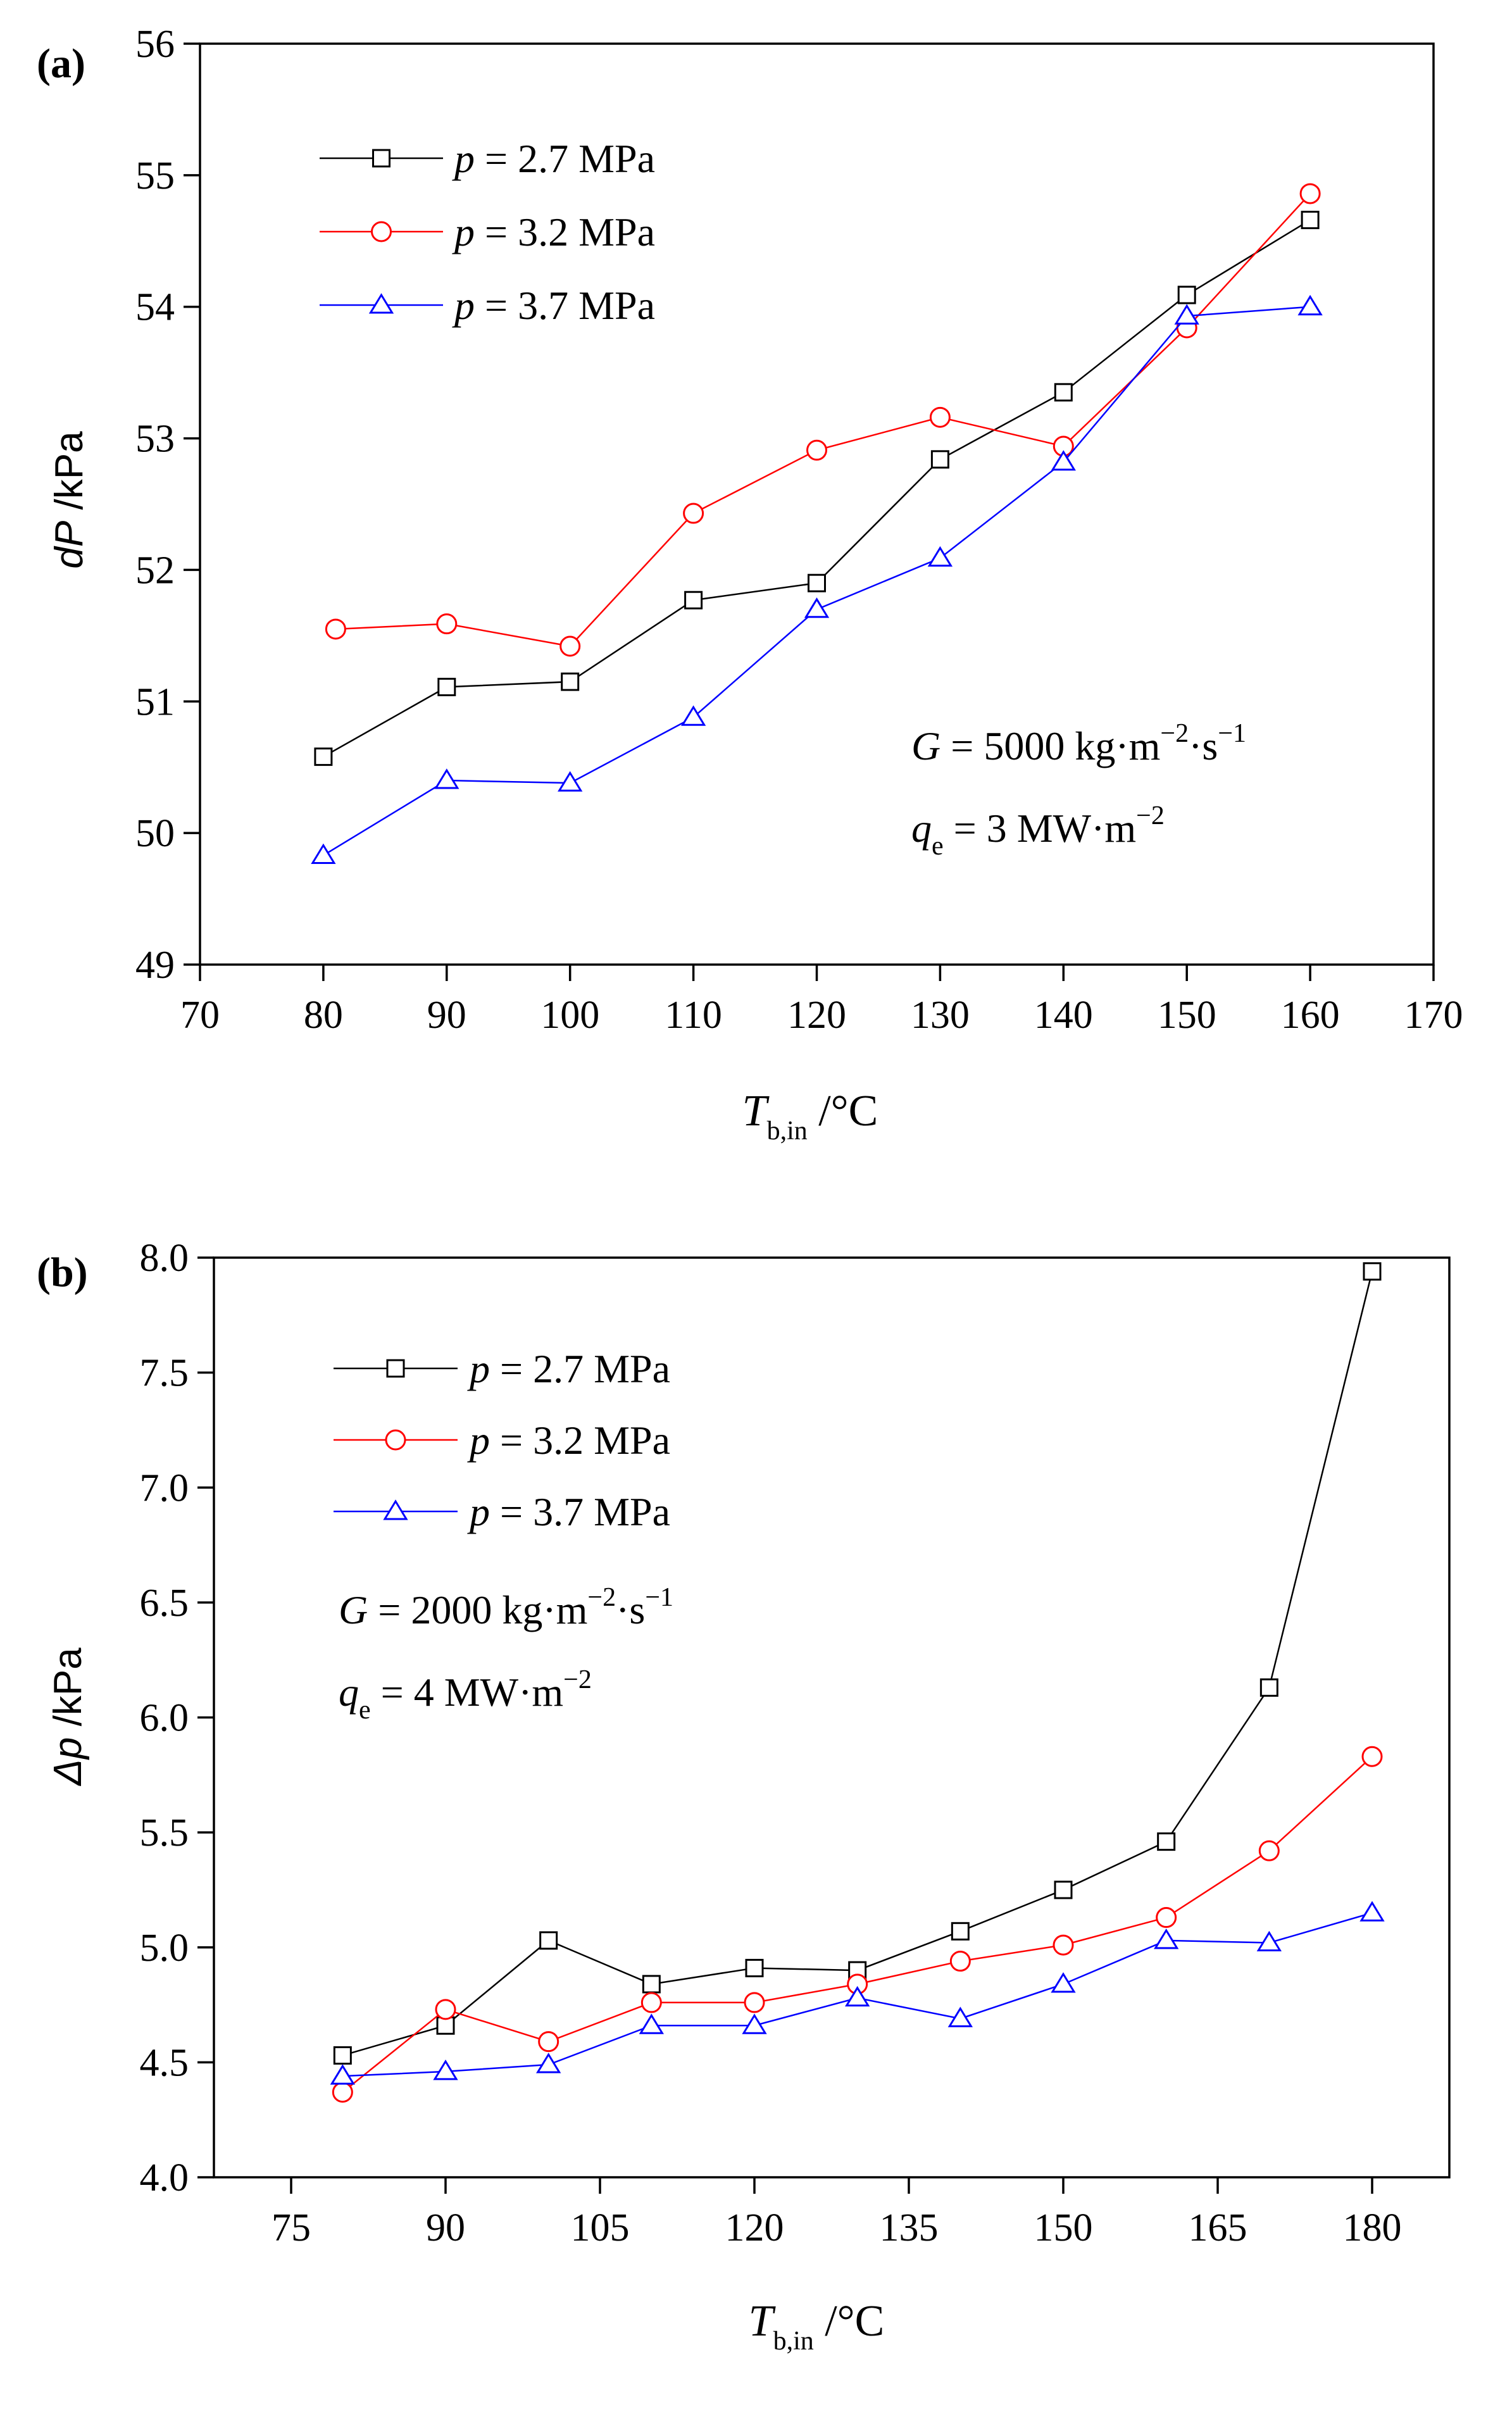  I want to click on annotation-sup: −2, so click(1174, 733).